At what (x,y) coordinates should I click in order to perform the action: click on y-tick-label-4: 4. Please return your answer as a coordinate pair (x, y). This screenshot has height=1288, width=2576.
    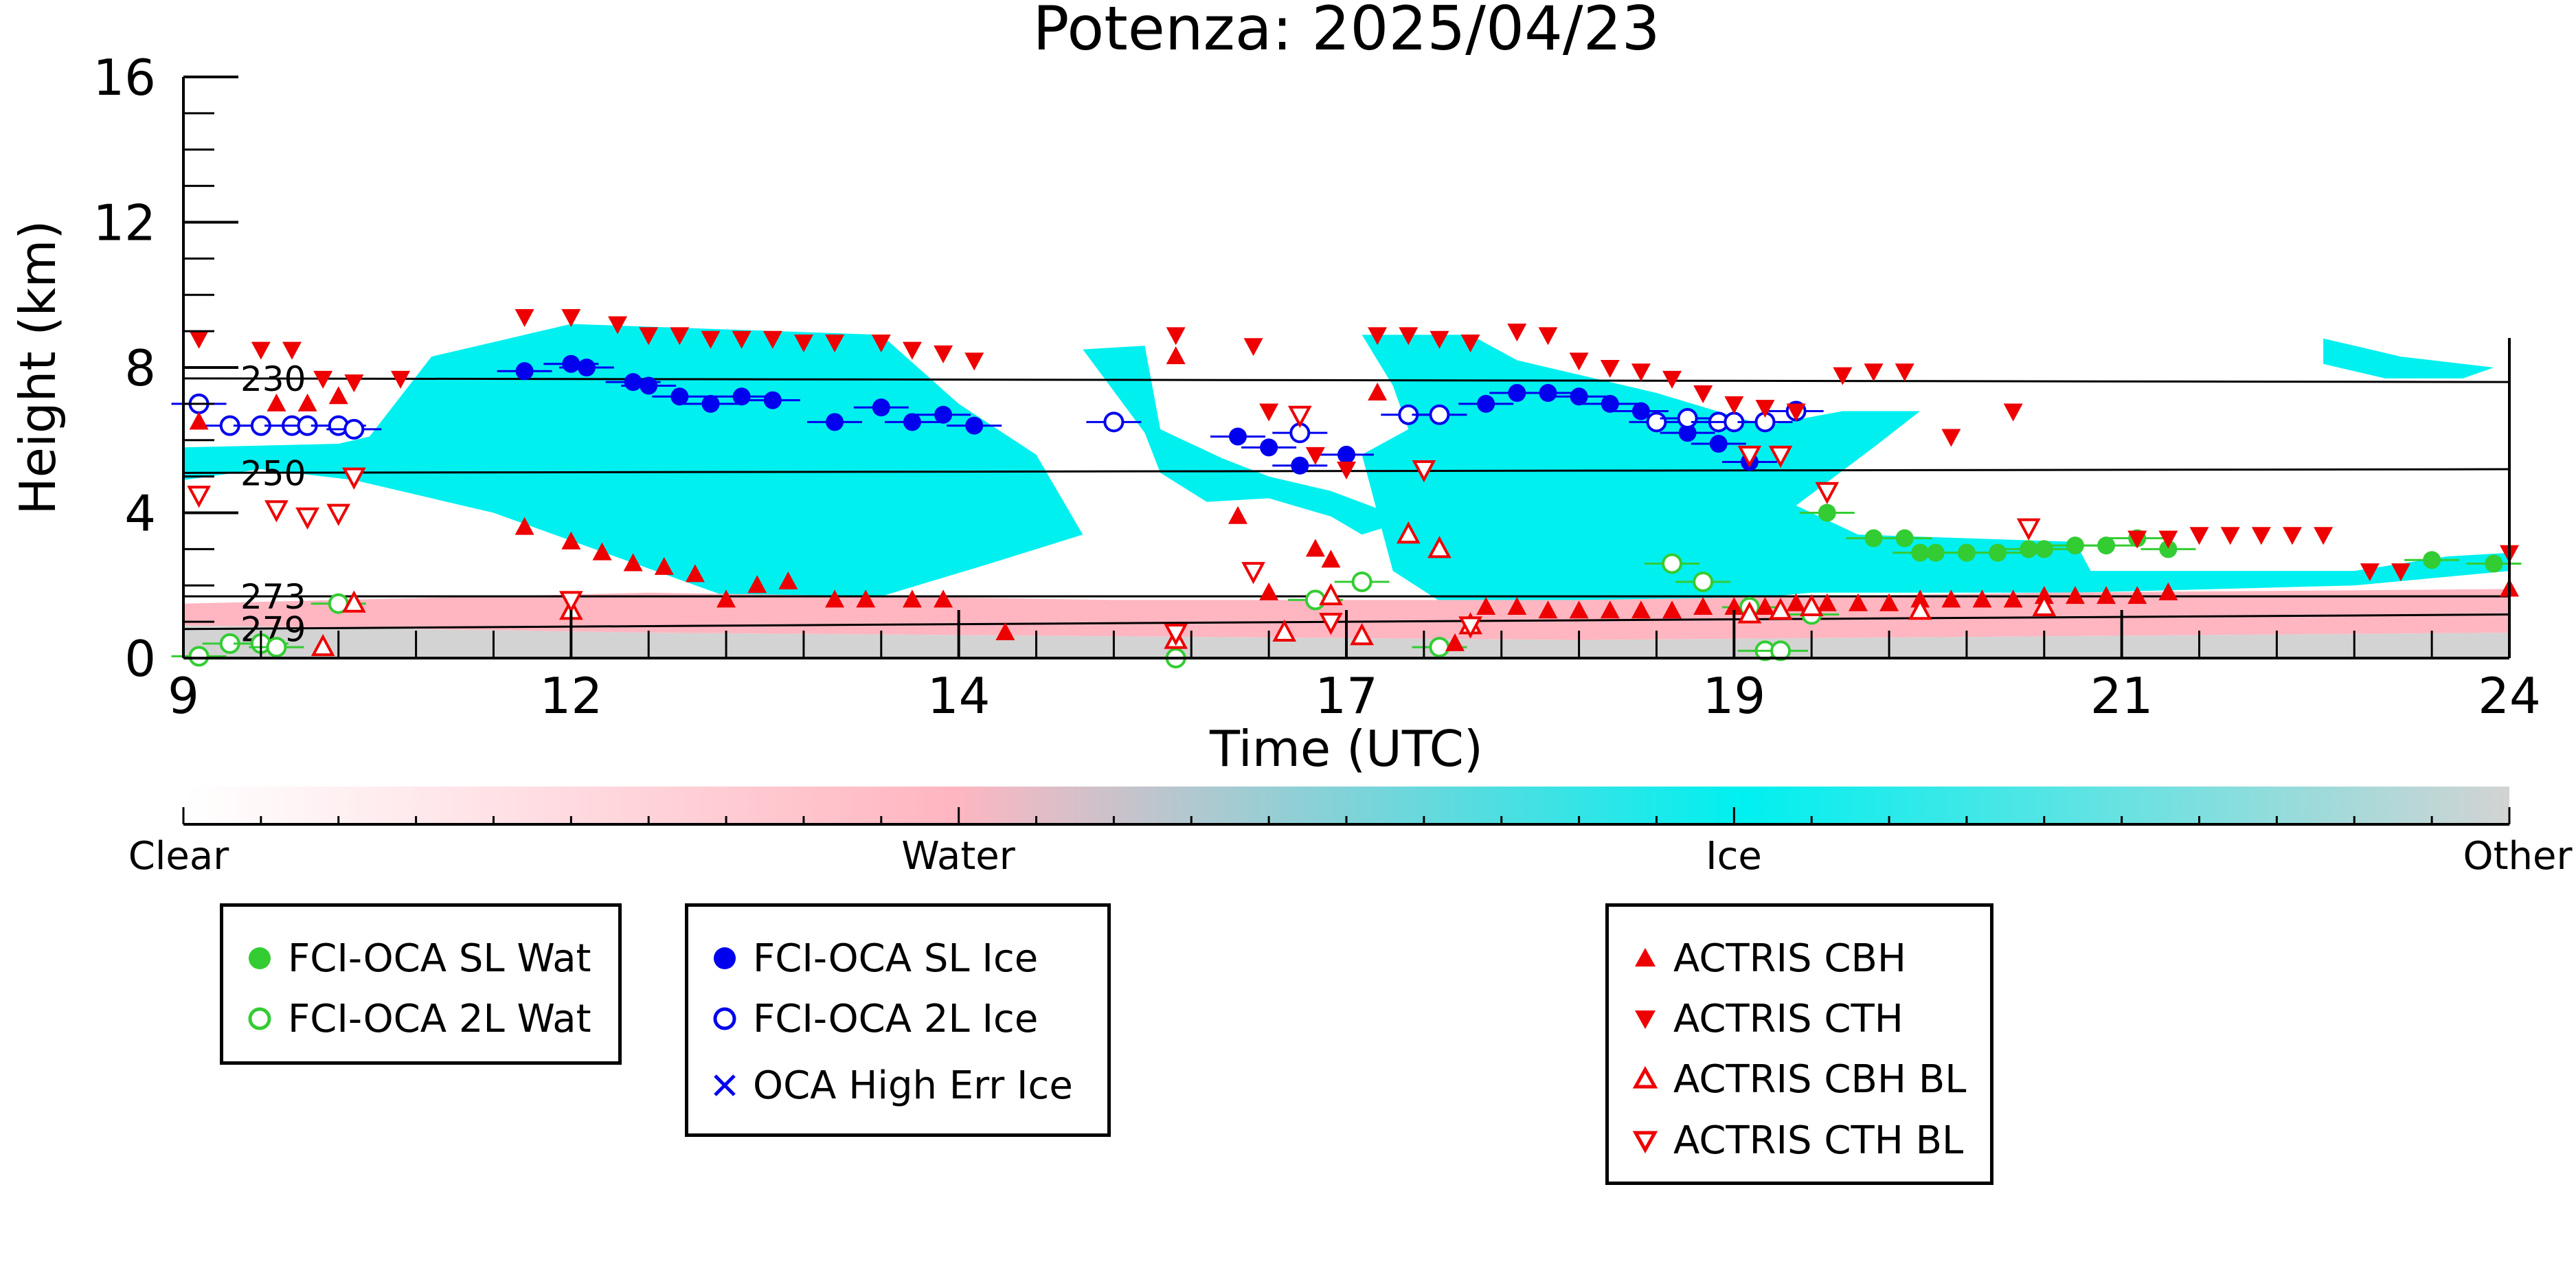
    Looking at the image, I should click on (140, 514).